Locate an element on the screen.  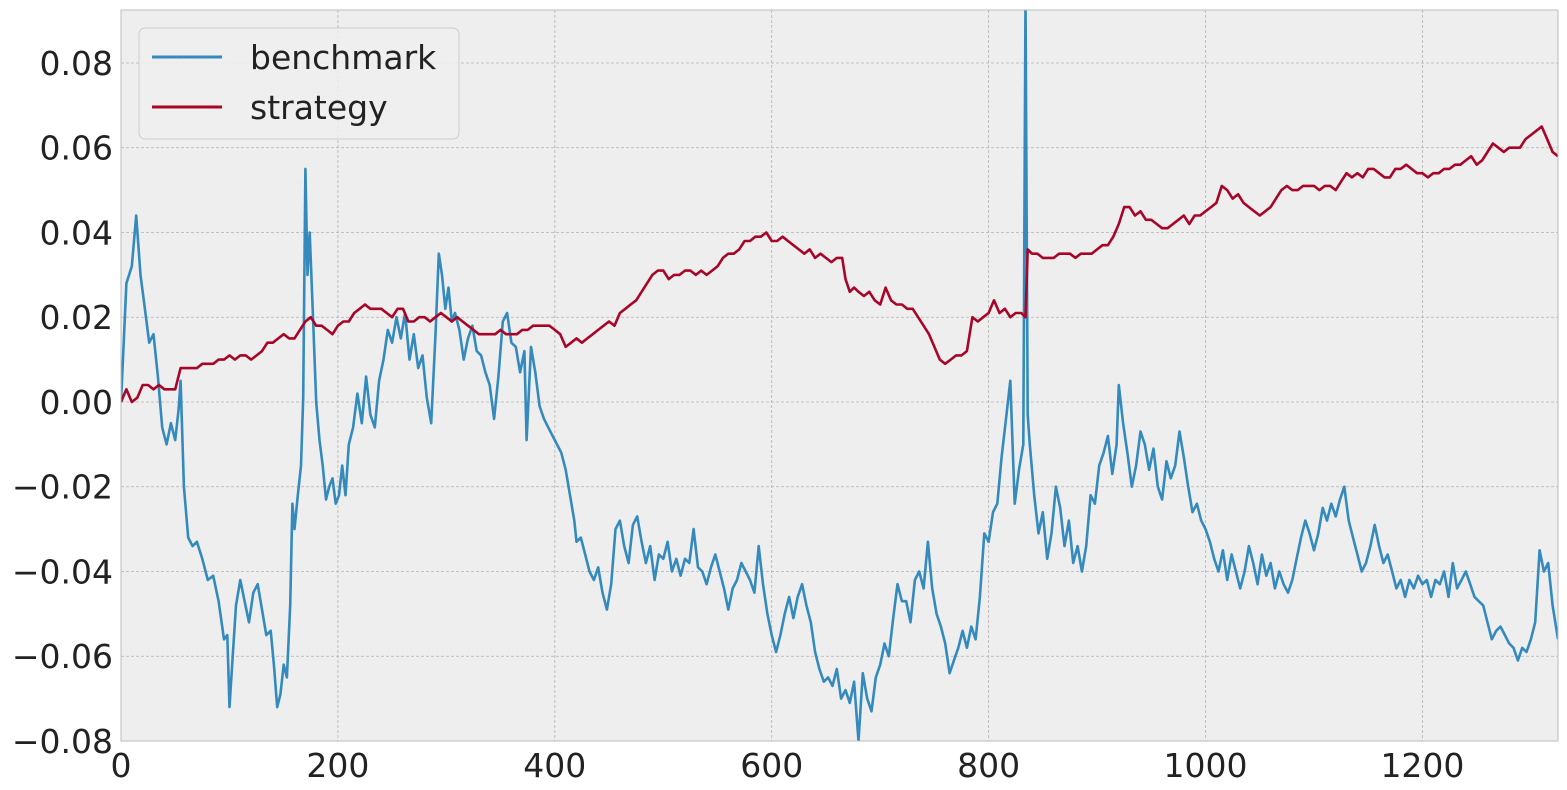
x-axis-ticks: 0 200 400 600 800 1000 1200 is located at coordinates (788, 765).